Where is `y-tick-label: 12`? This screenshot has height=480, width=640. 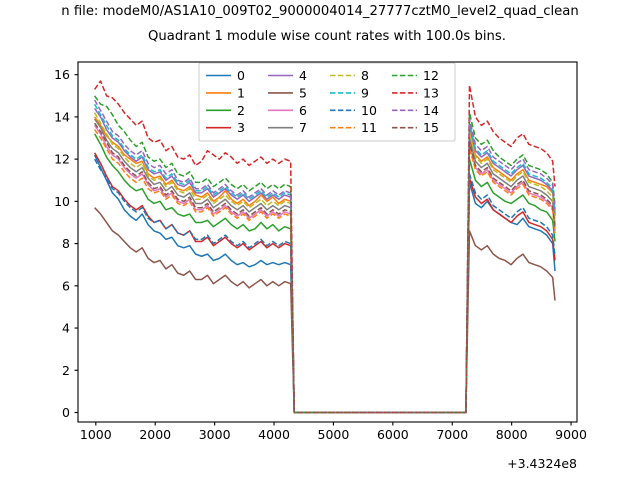 y-tick-label: 12 is located at coordinates (62, 159).